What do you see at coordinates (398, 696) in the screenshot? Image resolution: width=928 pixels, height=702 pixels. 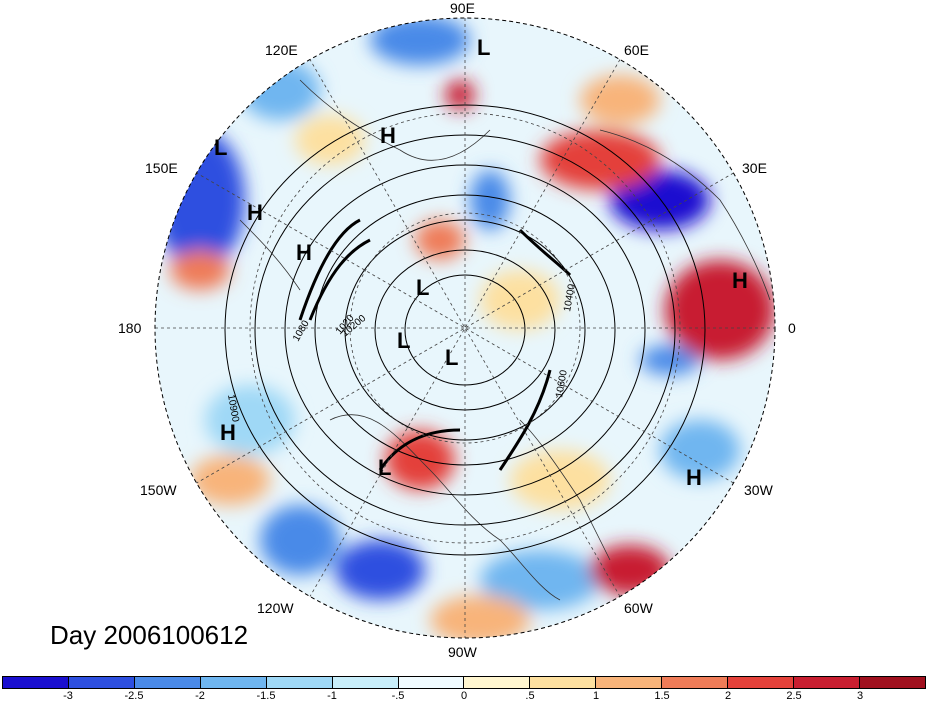 I see `colorbar-tick-label: -.5` at bounding box center [398, 696].